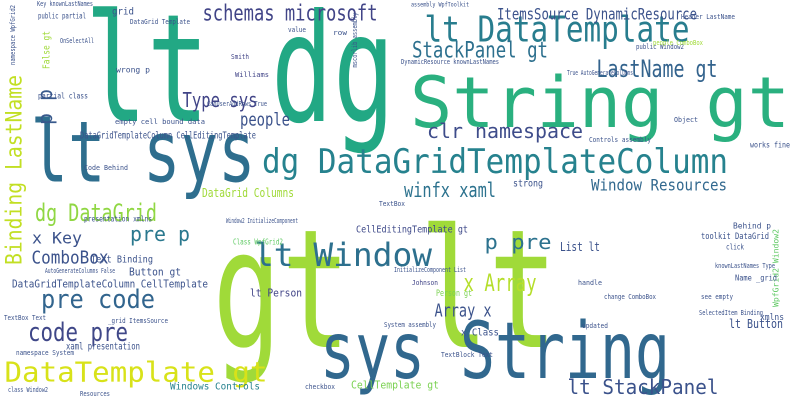 The width and height of the screenshot is (800, 400). What do you see at coordinates (63, 96) in the screenshot?
I see `word: partial class` at bounding box center [63, 96].